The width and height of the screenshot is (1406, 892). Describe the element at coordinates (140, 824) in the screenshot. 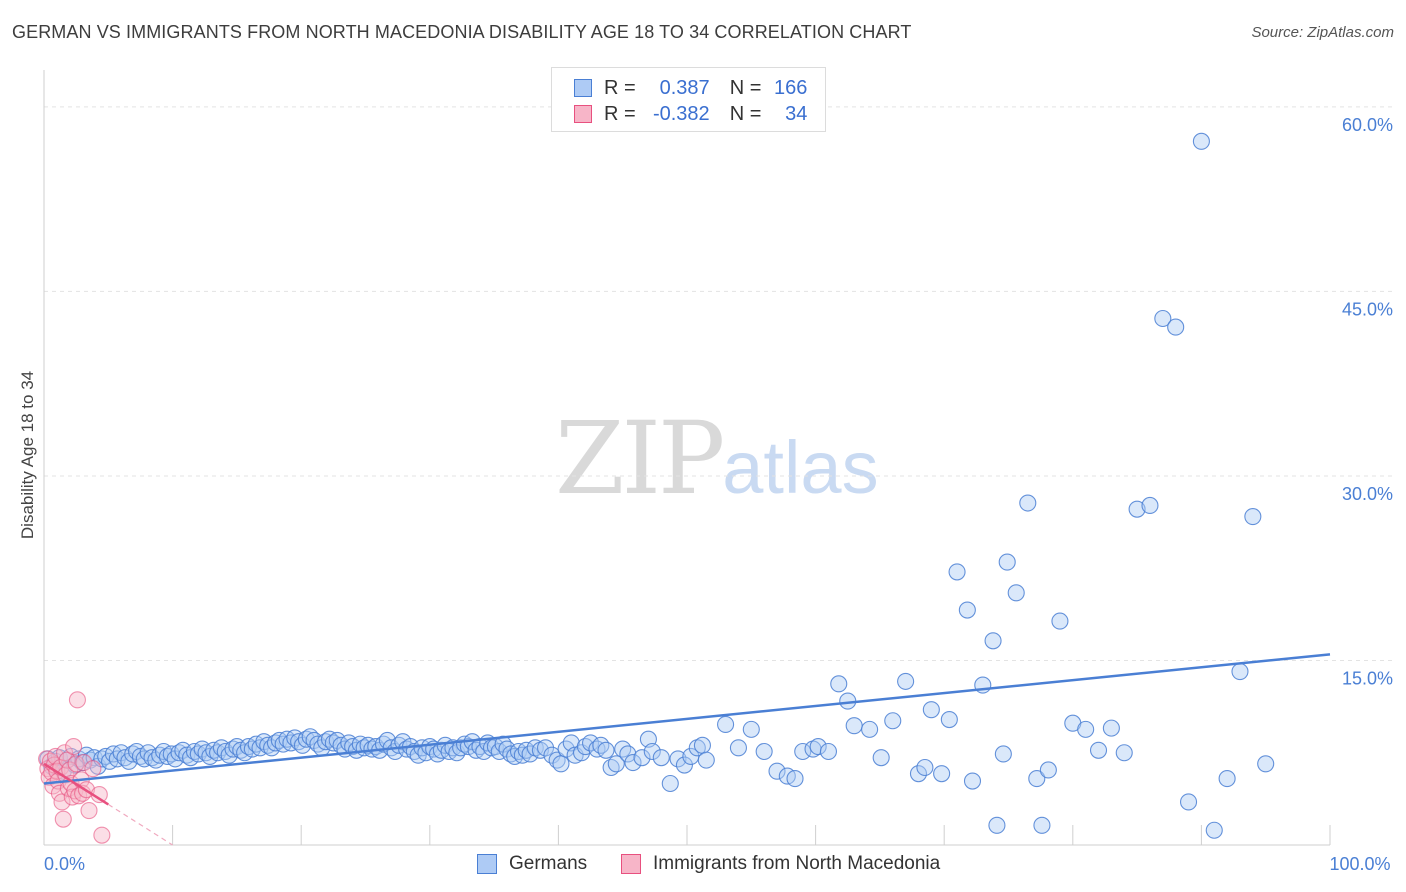

I see `immigrants-trendline-extension` at that location.